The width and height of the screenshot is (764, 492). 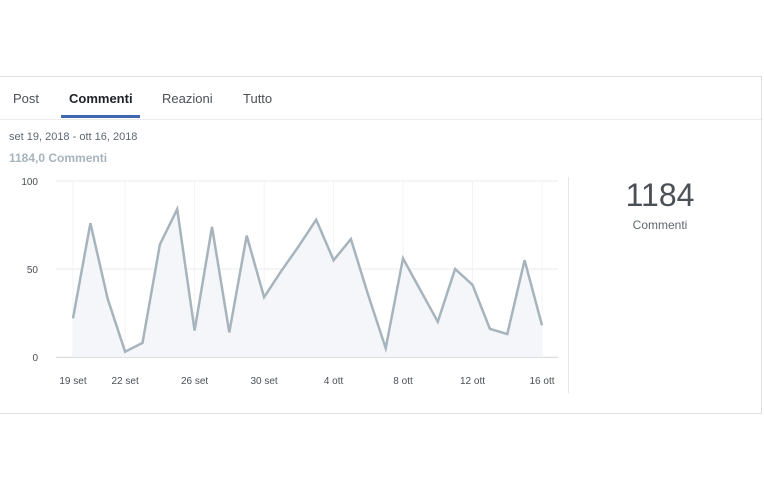 What do you see at coordinates (33, 270) in the screenshot?
I see `y-tick-label: 50` at bounding box center [33, 270].